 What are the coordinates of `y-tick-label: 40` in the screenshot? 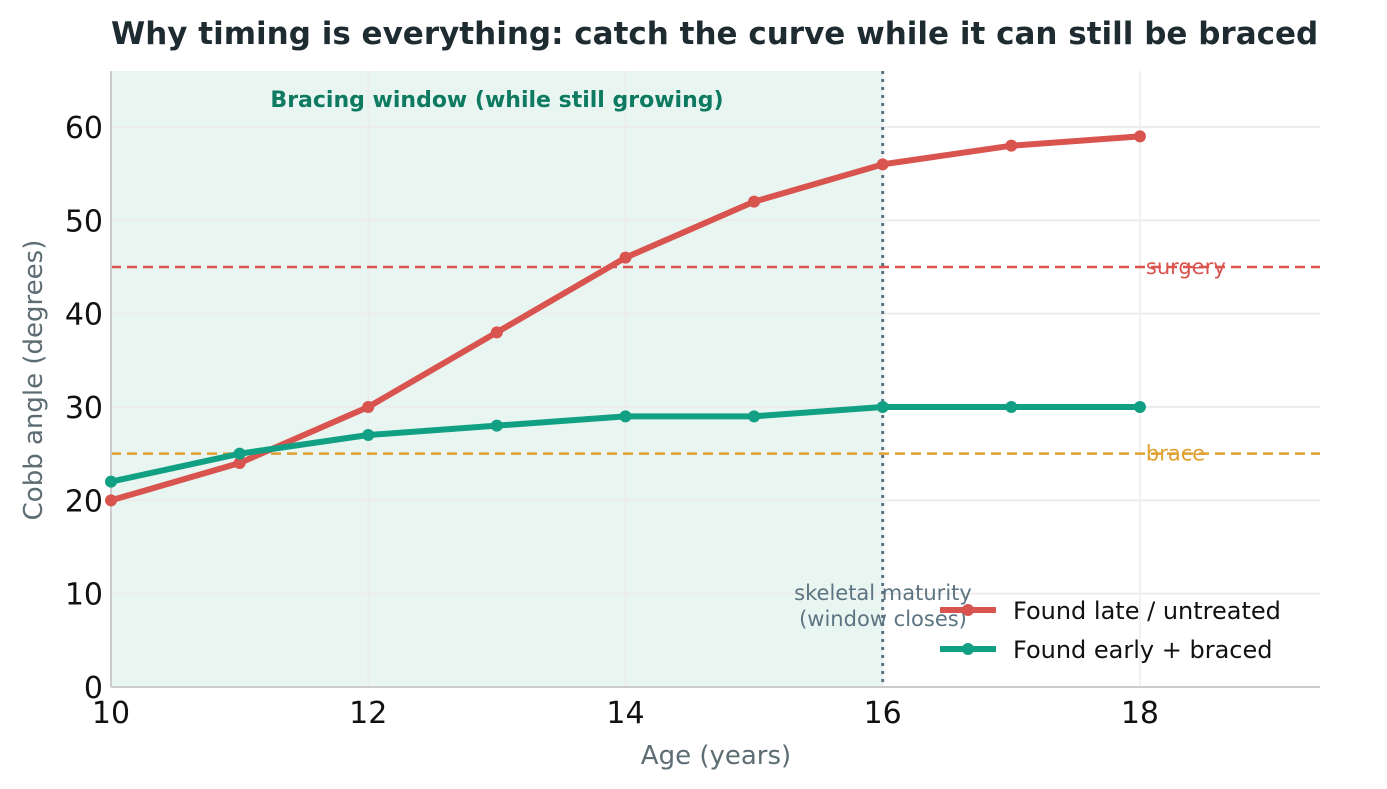 It's located at (84, 315).